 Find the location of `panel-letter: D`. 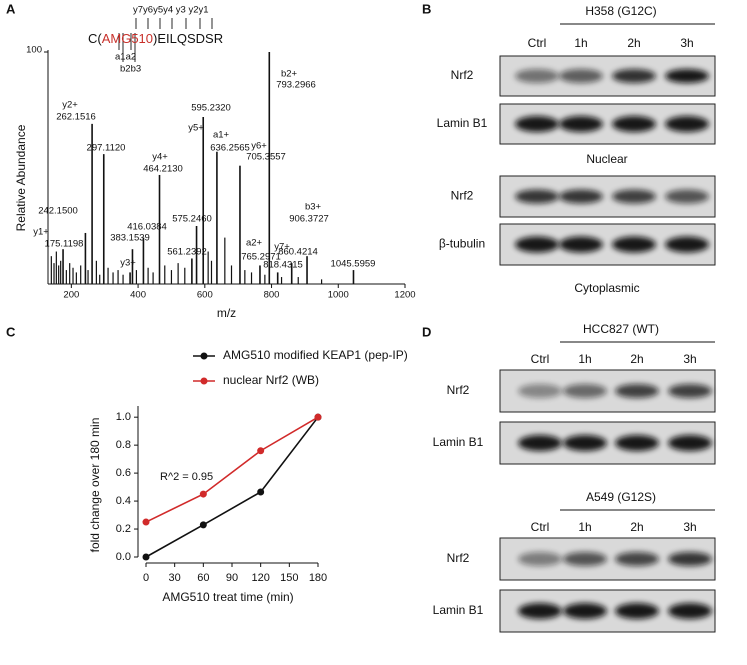

panel-letter: D is located at coordinates (426, 331).